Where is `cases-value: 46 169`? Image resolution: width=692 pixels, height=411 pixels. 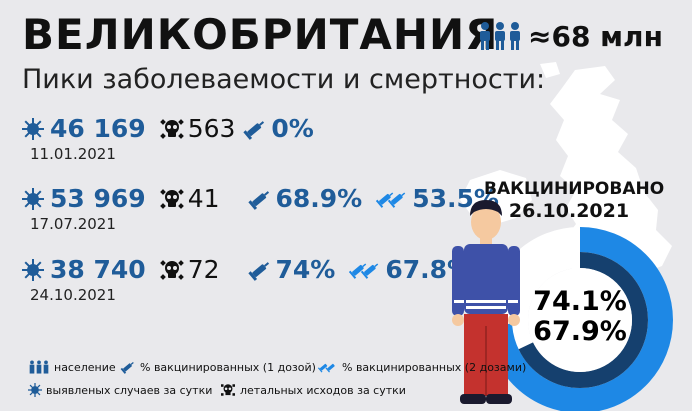 cases-value: 46 169 is located at coordinates (98, 128).